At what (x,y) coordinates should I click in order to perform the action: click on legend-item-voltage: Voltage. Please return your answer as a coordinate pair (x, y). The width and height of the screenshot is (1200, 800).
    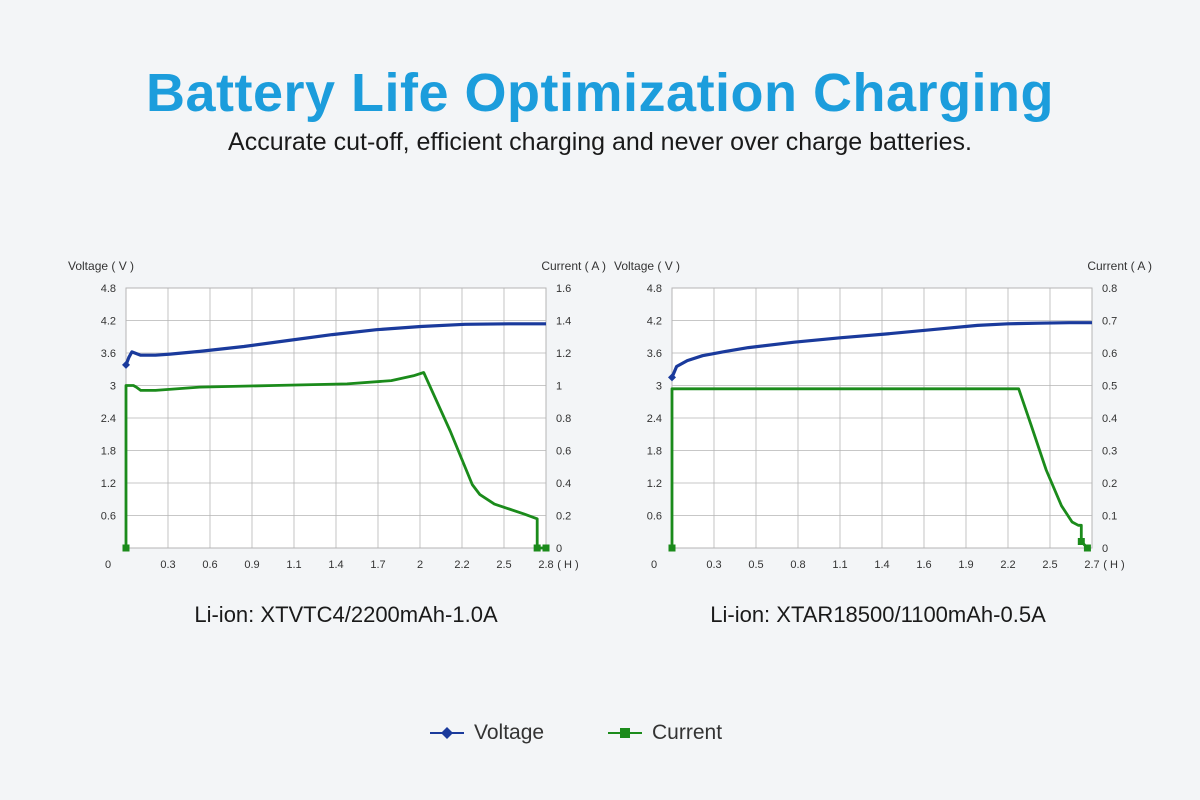
    Looking at the image, I should click on (487, 733).